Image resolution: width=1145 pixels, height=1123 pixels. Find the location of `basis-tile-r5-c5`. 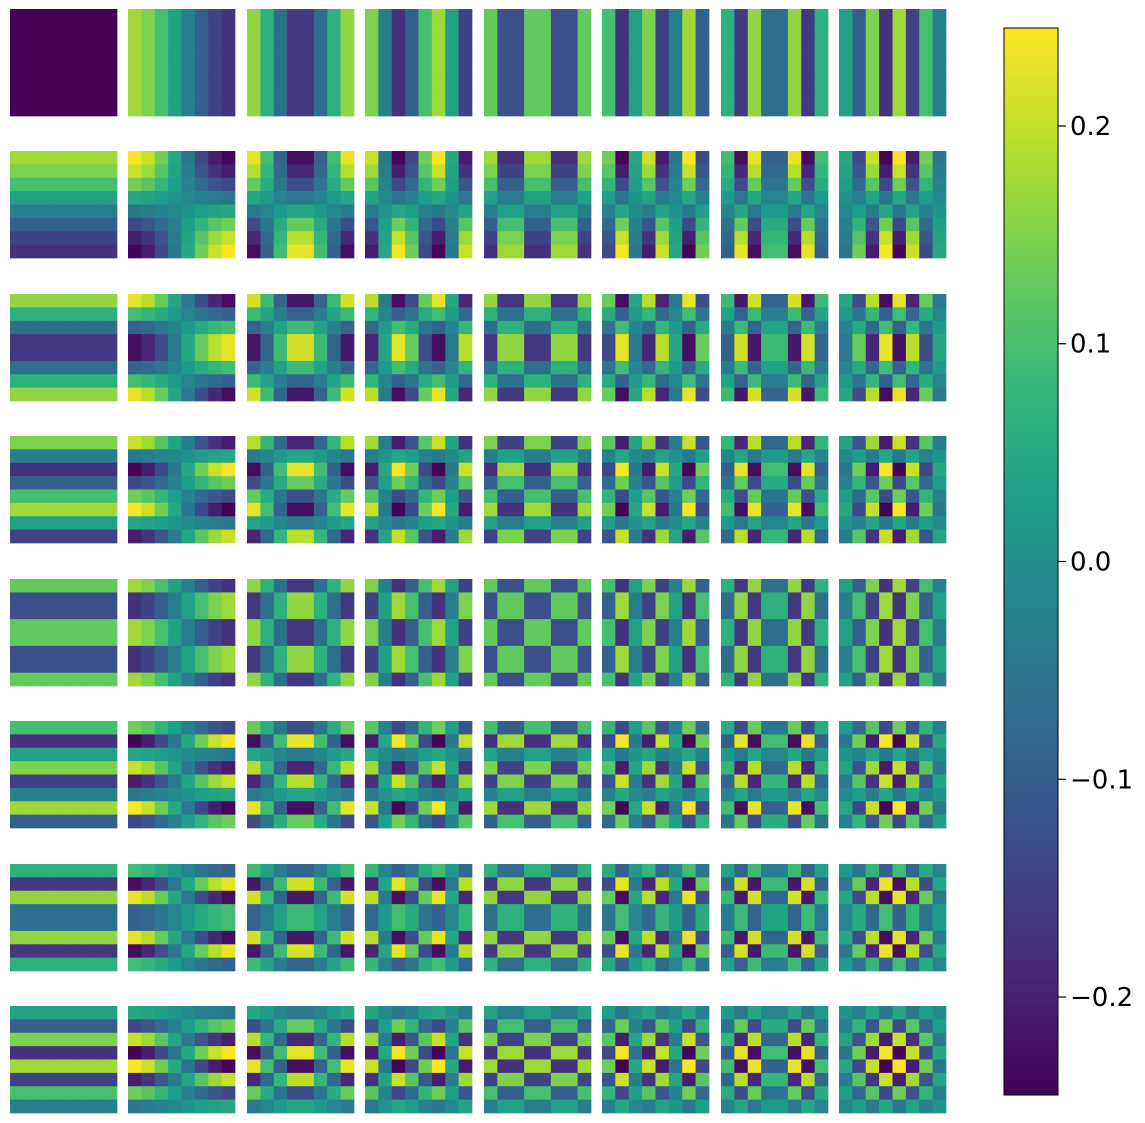

basis-tile-r5-c5 is located at coordinates (656, 775).